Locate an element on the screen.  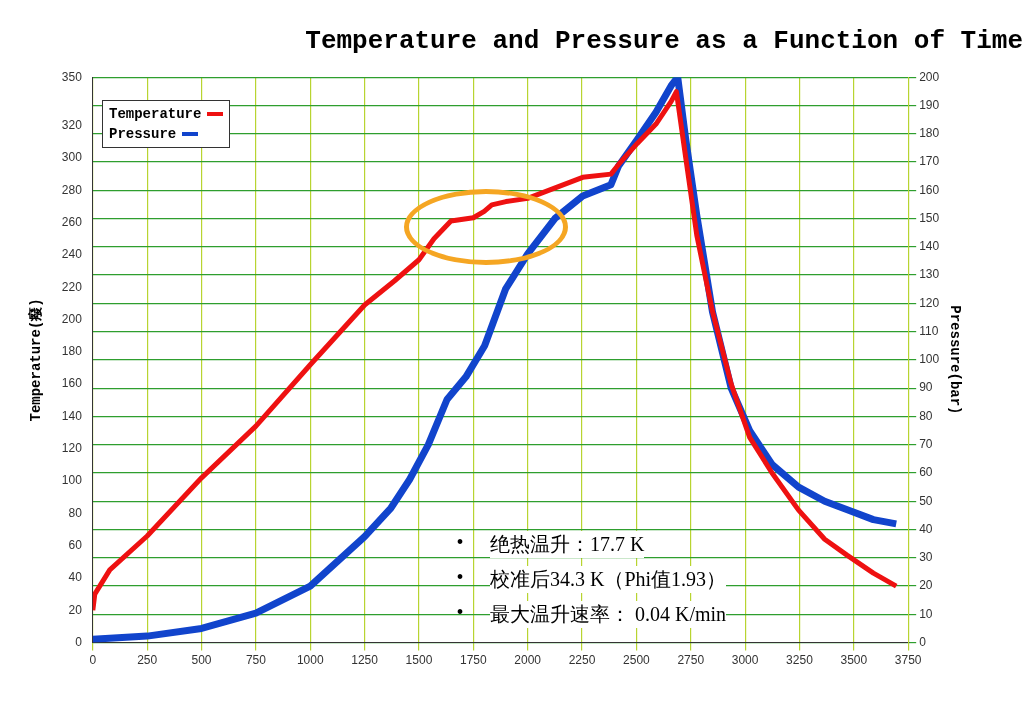
y2-tick-label: 0 is located at coordinates (923, 641).